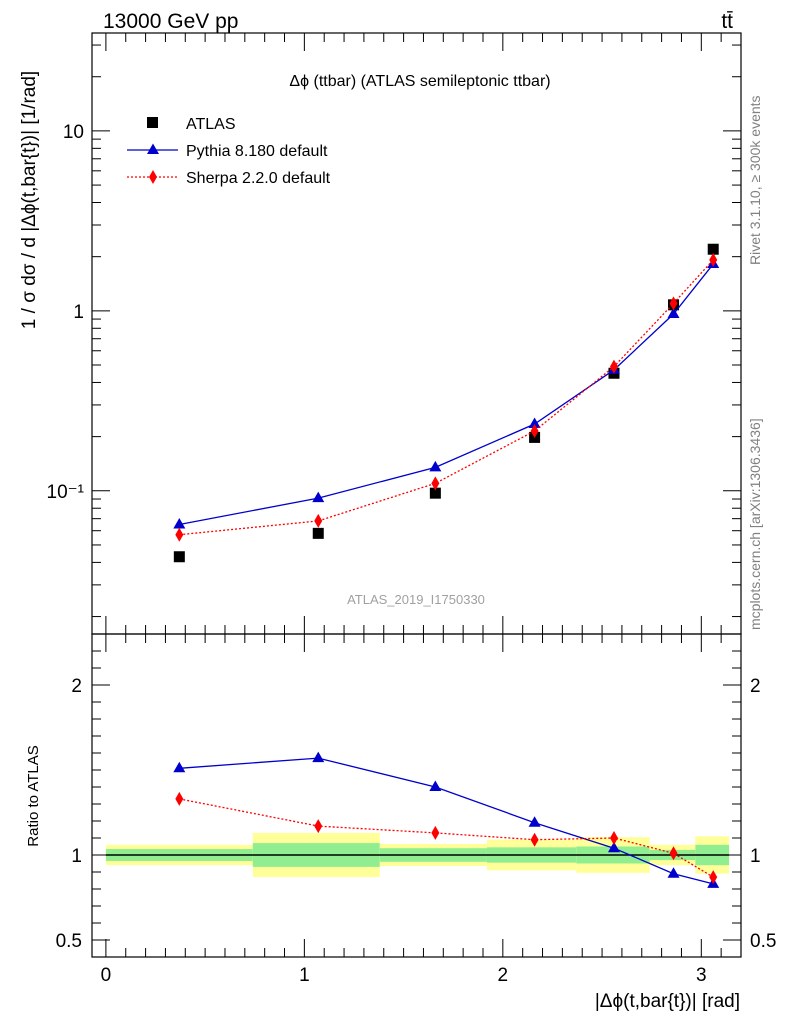 Image resolution: width=786 pixels, height=1024 pixels. I want to click on ratio-y-tick-label-right-1: 1, so click(755, 856).